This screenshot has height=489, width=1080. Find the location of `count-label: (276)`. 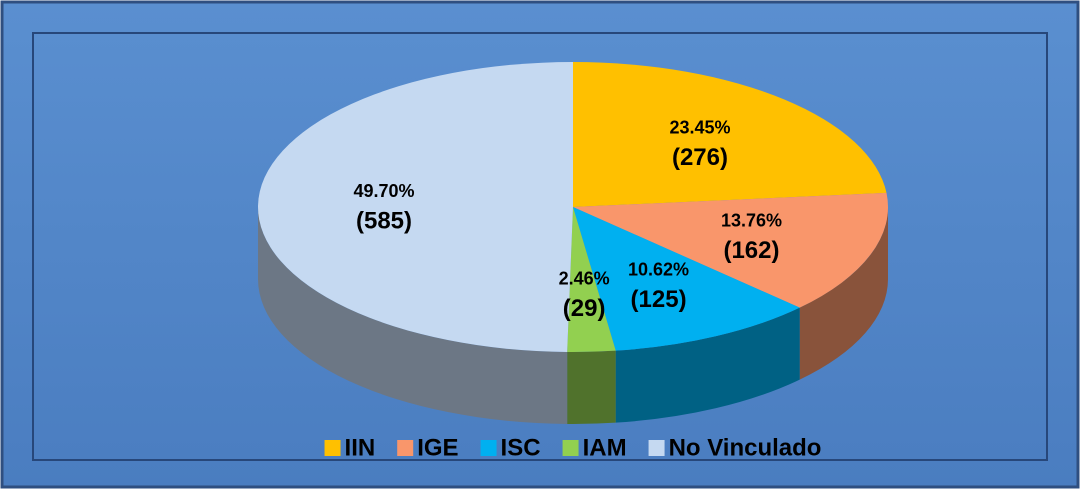

count-label: (276) is located at coordinates (700, 157).